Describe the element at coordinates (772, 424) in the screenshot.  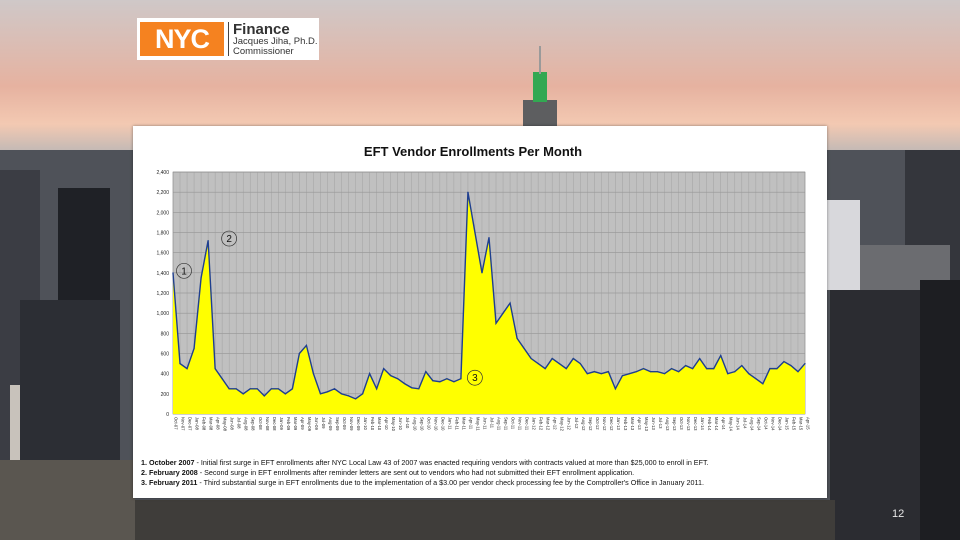
I see `x-tick-label: Nov-14` at that location.